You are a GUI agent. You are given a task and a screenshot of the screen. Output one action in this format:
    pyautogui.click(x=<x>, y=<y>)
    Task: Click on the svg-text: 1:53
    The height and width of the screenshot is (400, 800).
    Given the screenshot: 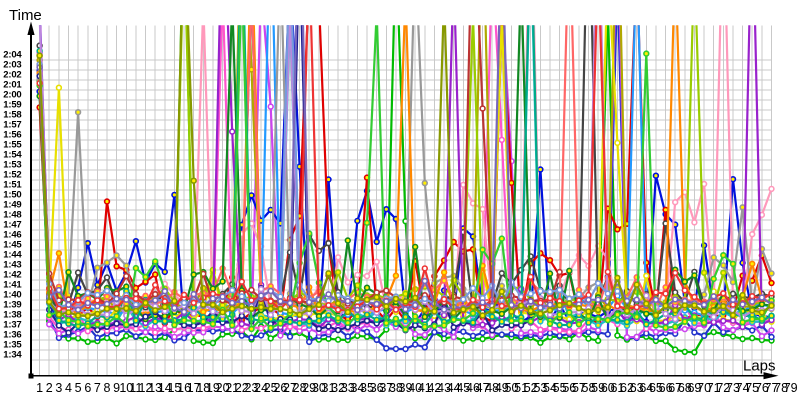 What is the action you would take?
    pyautogui.click(x=12, y=165)
    